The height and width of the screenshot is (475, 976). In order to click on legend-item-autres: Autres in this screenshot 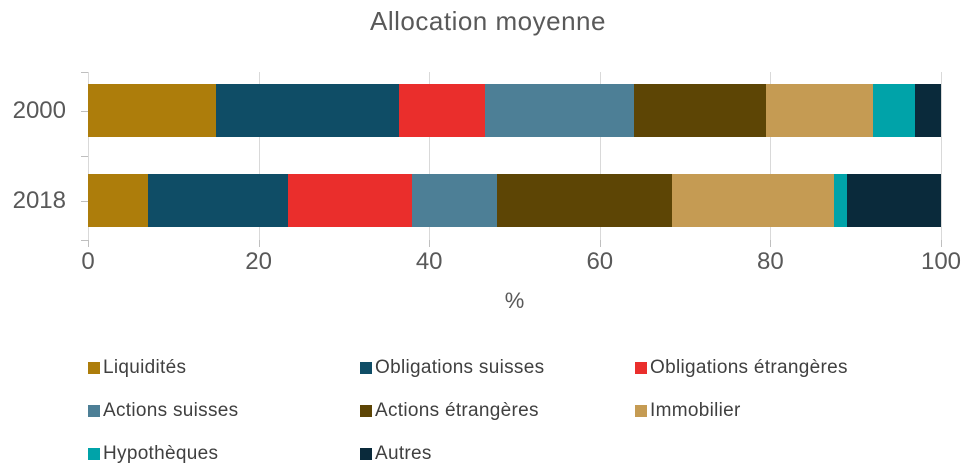, I will do `click(396, 454)`.